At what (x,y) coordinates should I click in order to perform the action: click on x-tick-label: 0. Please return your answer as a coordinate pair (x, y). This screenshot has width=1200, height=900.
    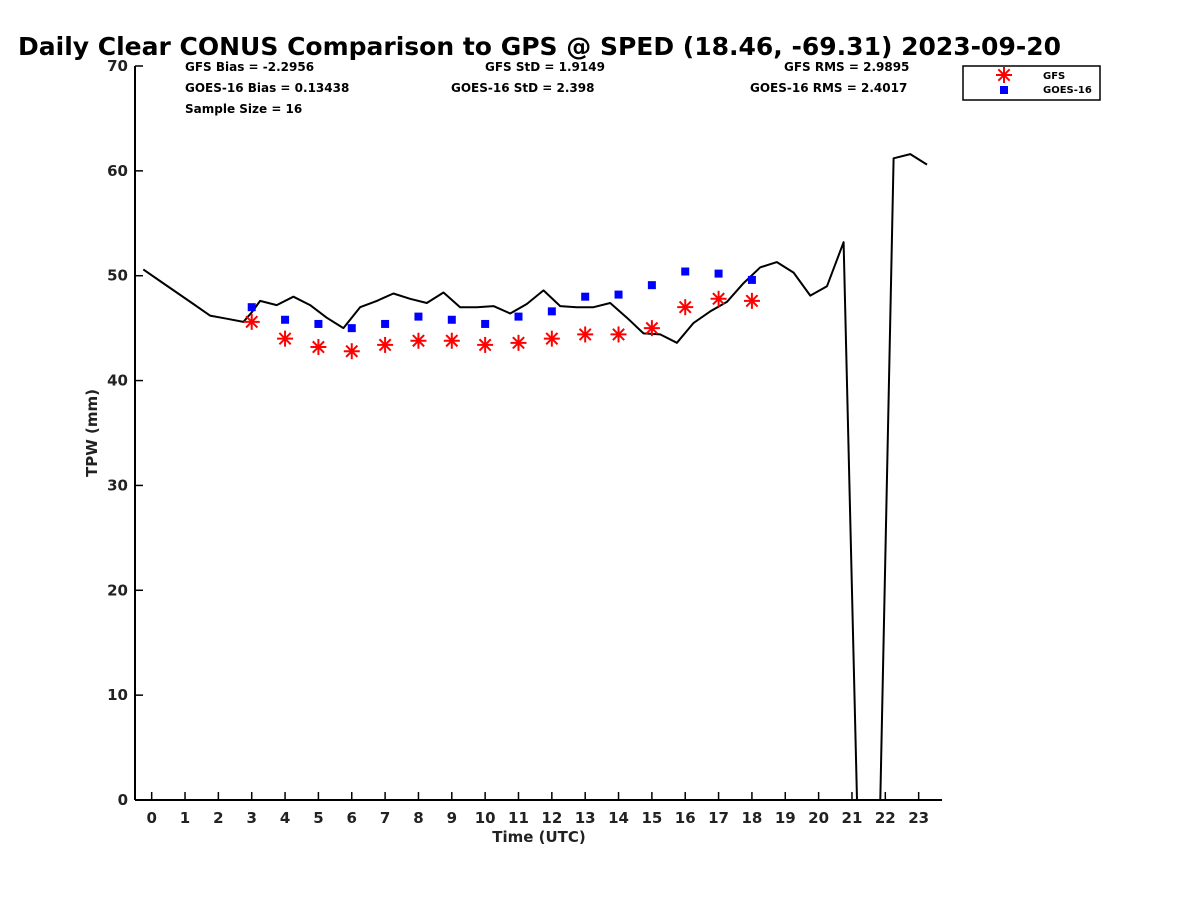
    Looking at the image, I should click on (151, 818).